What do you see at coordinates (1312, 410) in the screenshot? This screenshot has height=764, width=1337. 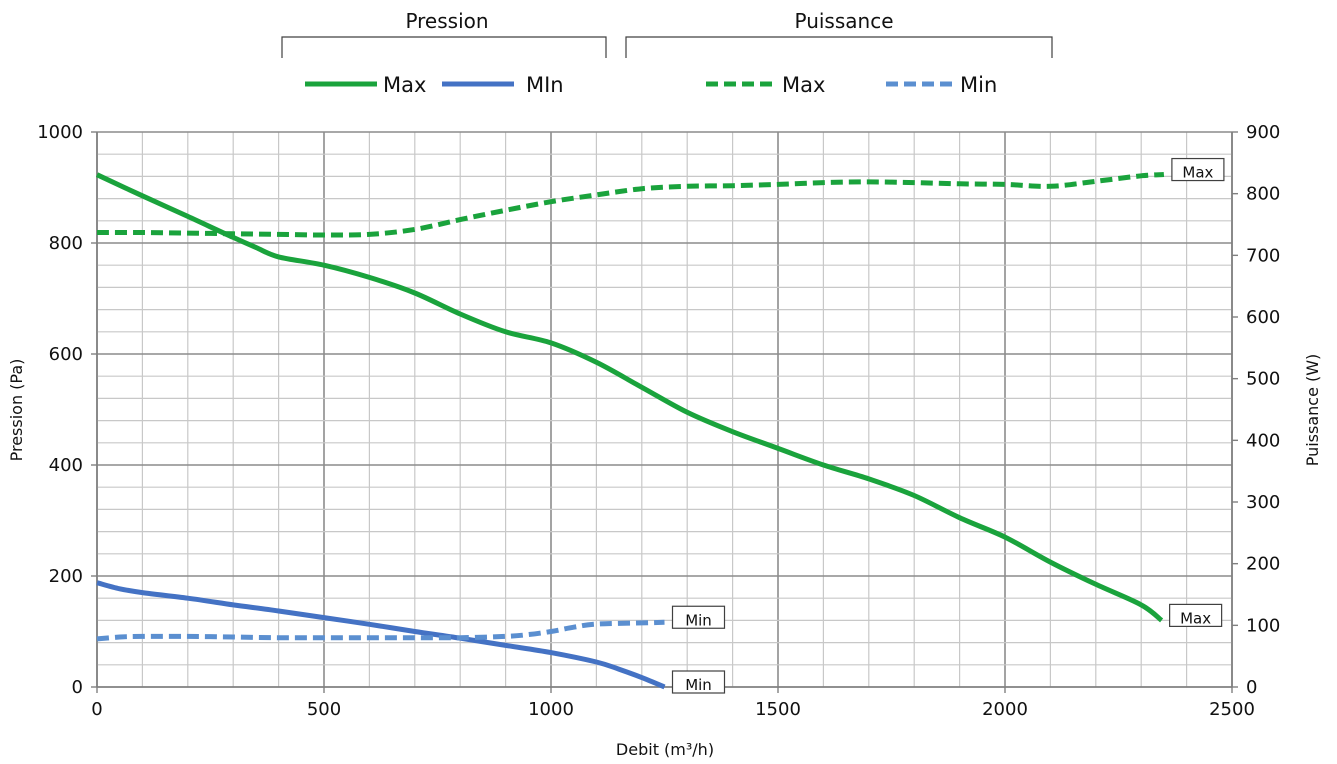 I see `y-right-axis-title: Puissance (W)` at bounding box center [1312, 410].